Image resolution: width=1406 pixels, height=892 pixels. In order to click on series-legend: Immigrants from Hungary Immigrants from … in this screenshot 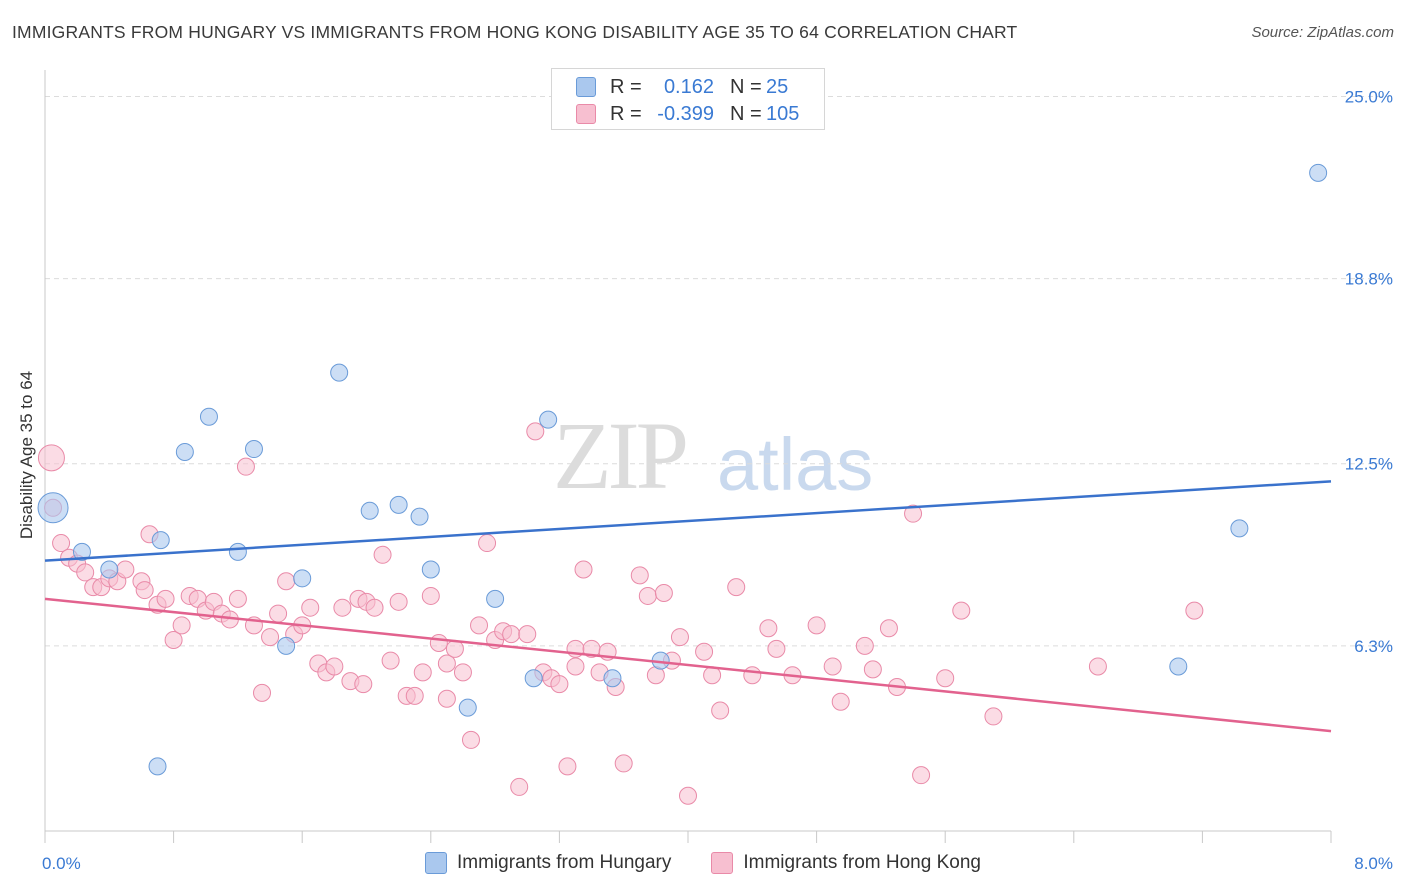, I will do `click(703, 863)`.